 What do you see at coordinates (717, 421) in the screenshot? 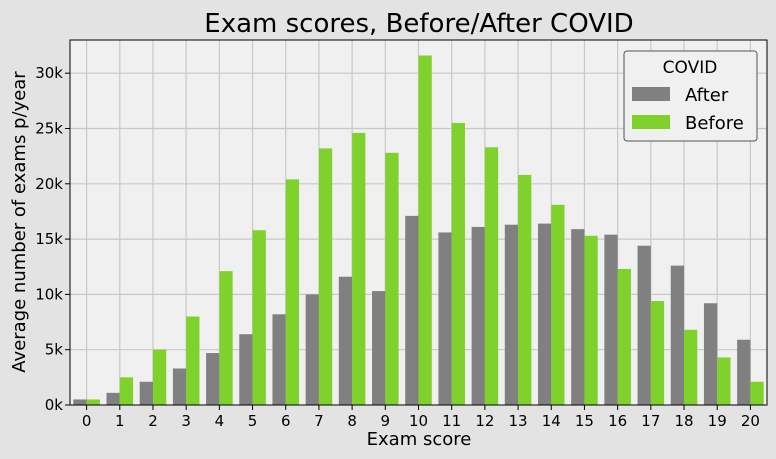
I see `x-tick-label: 19` at bounding box center [717, 421].